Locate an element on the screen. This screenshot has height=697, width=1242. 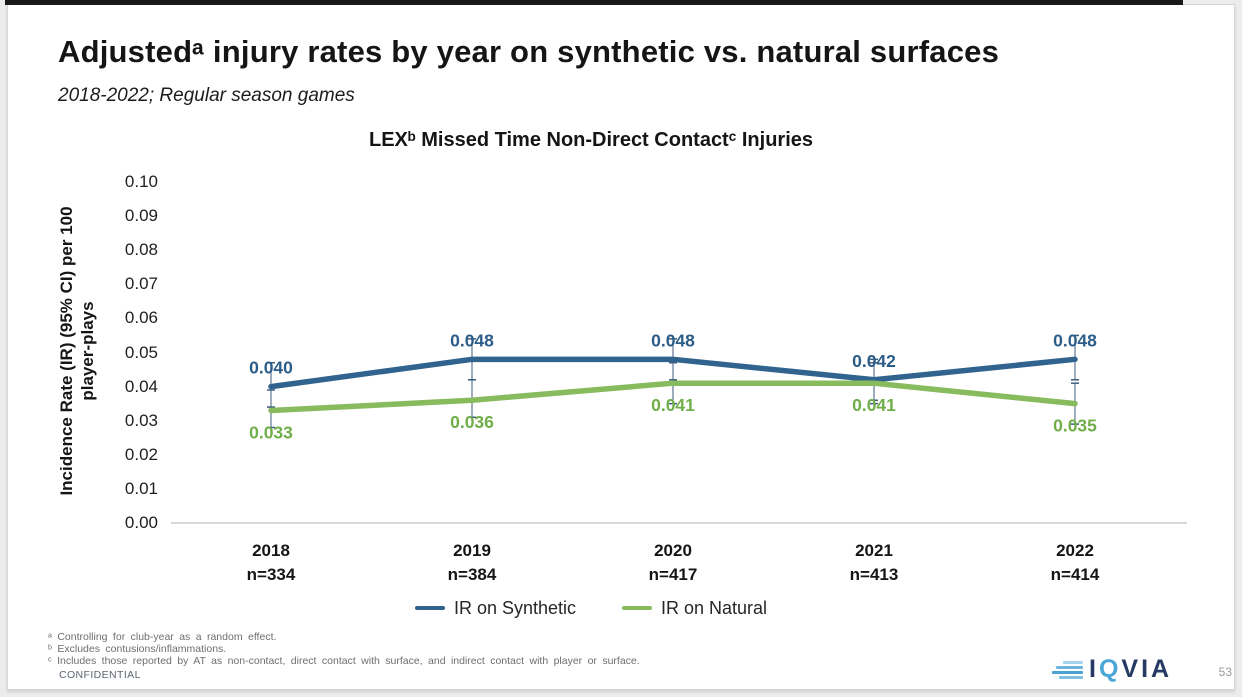
legend-label-synthetic: IR on Synthetic is located at coordinates (514, 607).